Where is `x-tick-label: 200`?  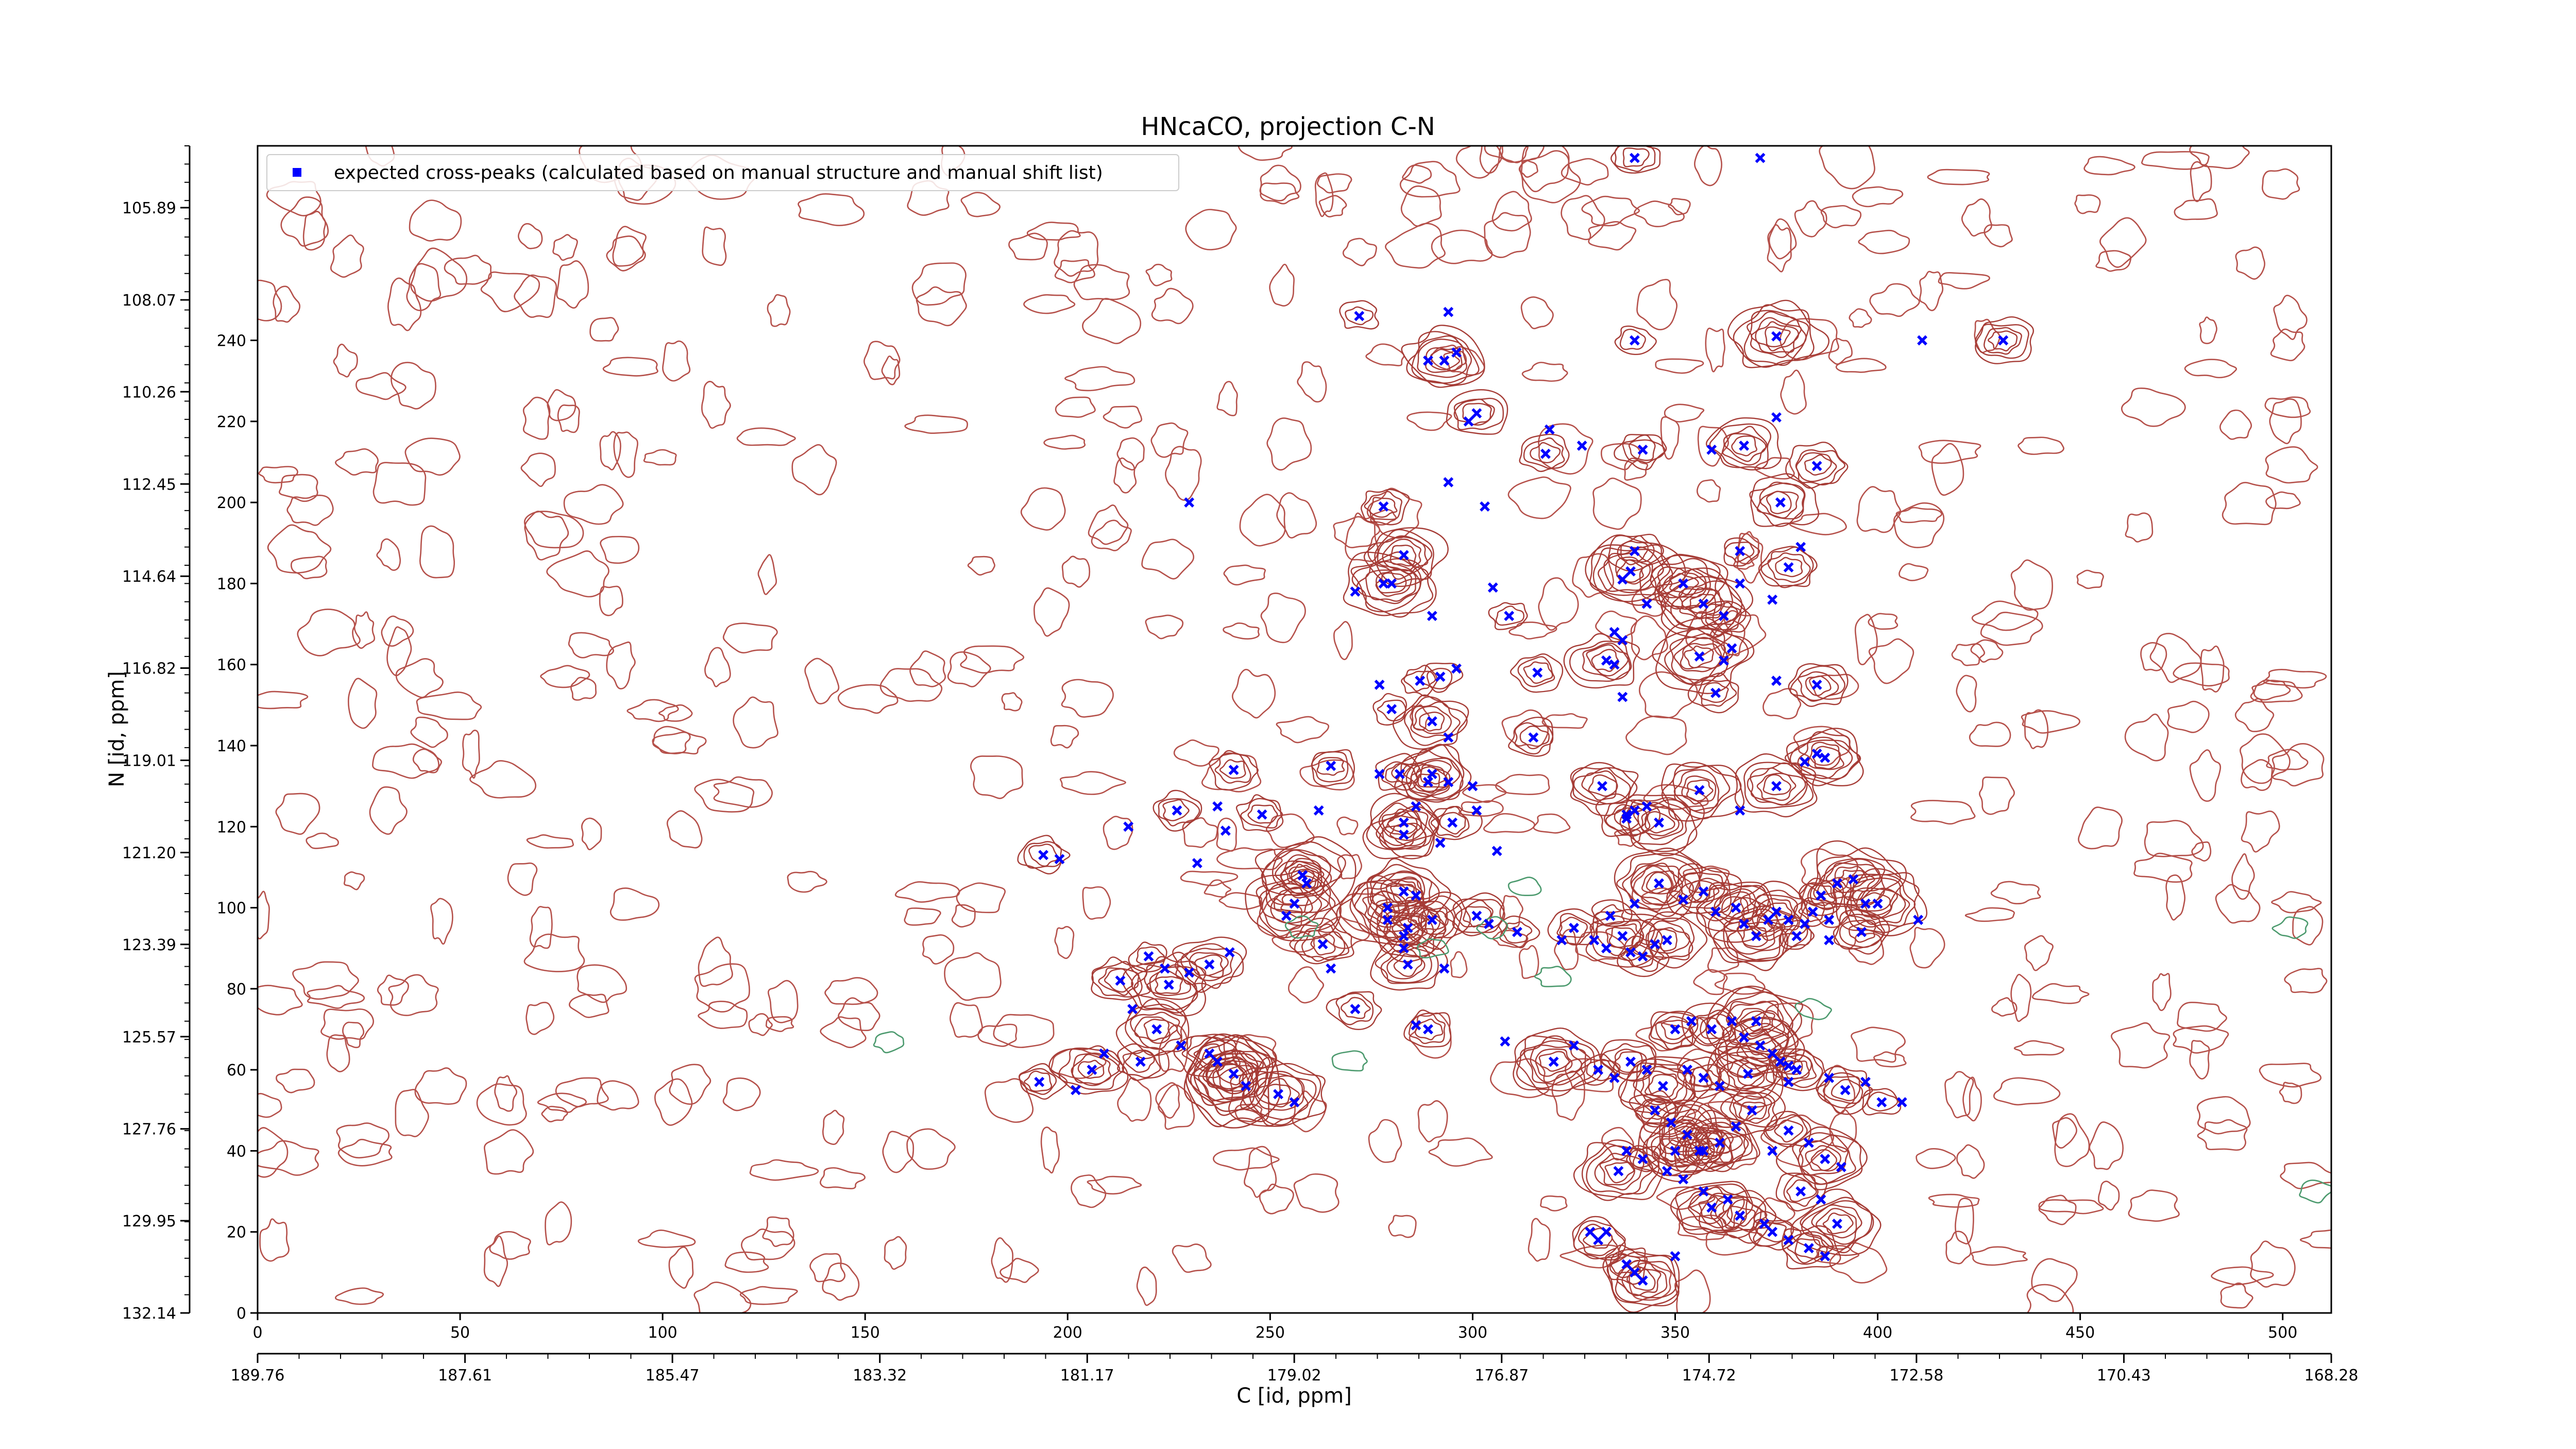
x-tick-label: 200 is located at coordinates (1067, 1333).